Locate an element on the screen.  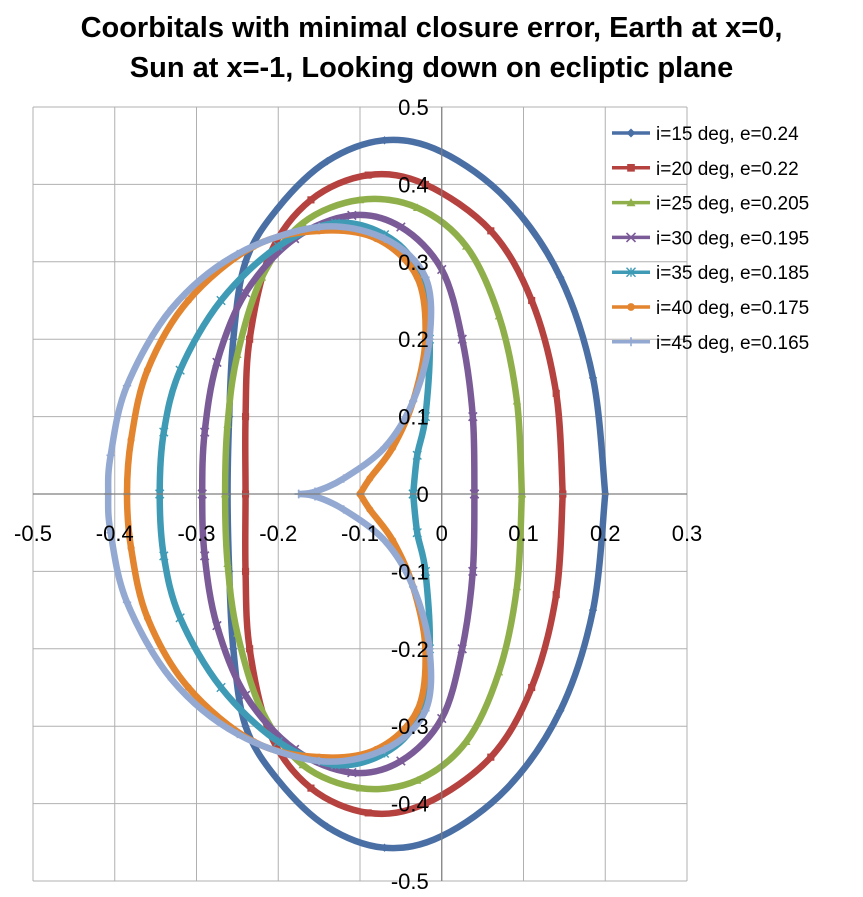
legend-item-7: i=45 deg, e=0.165 is located at coordinates (710, 343).